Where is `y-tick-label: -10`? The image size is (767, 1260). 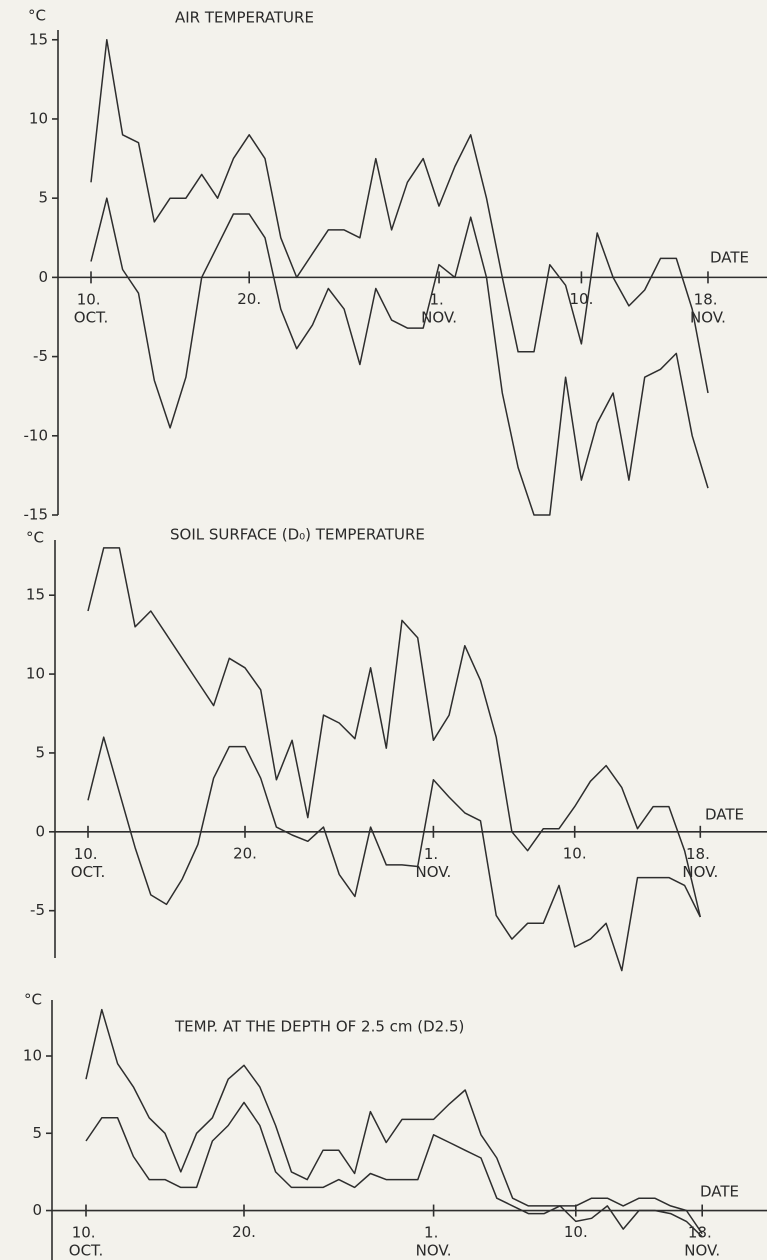
y-tick-label: -10 is located at coordinates (36, 435).